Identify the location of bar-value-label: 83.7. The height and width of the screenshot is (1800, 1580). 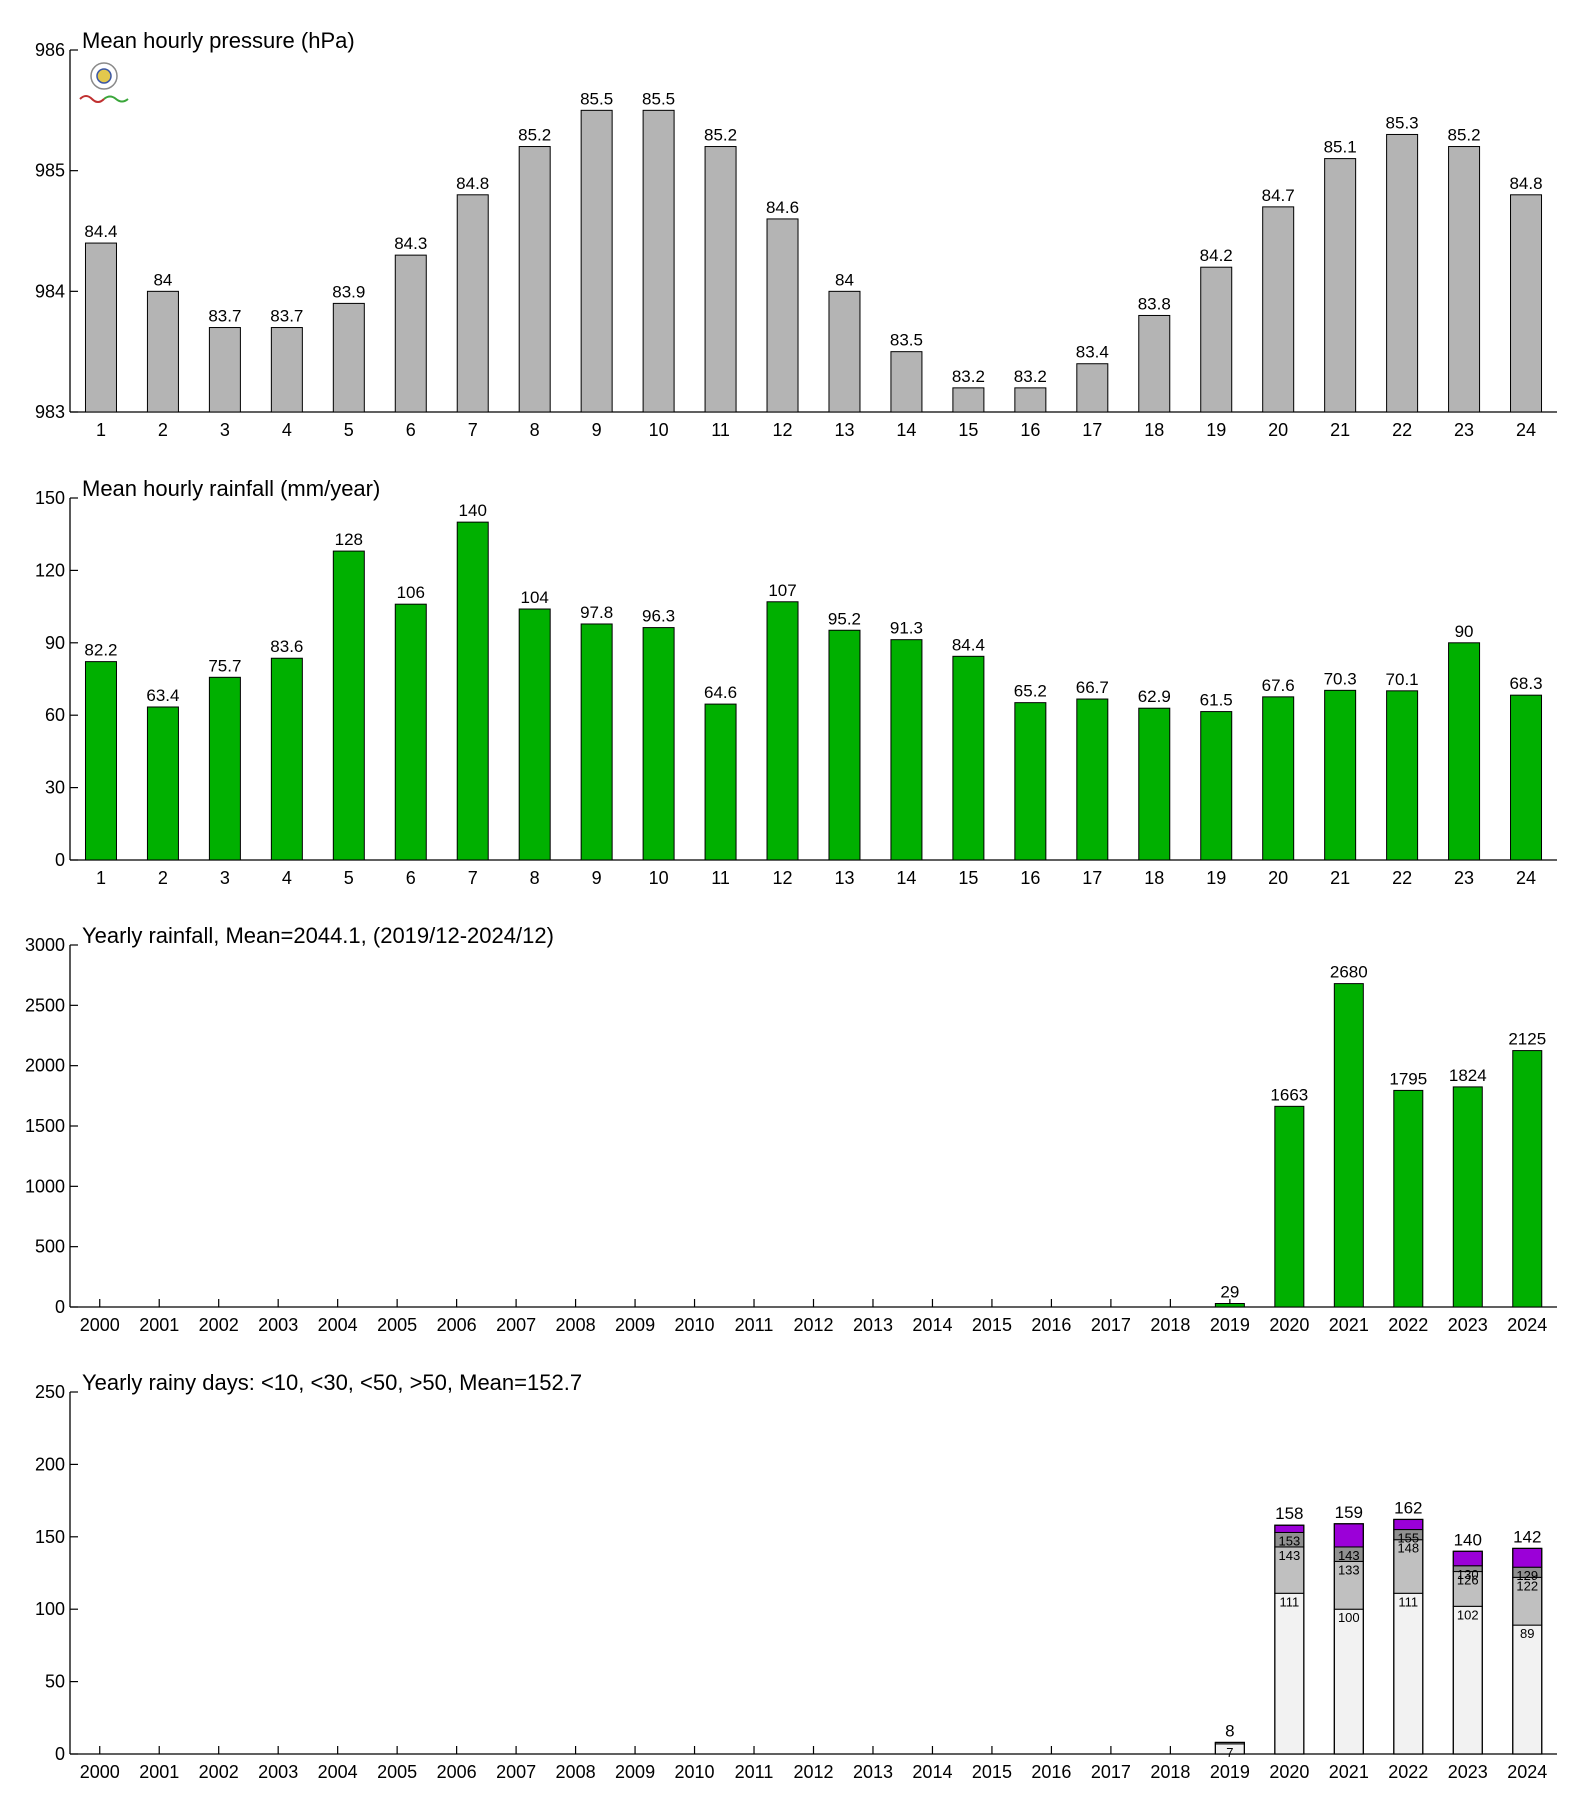
(224, 316).